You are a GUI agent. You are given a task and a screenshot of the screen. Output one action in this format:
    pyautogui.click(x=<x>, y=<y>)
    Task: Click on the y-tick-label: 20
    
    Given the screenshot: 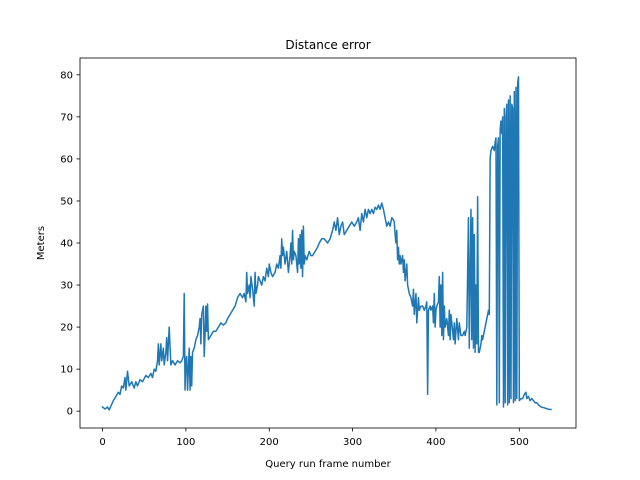 What is the action you would take?
    pyautogui.click(x=66, y=328)
    